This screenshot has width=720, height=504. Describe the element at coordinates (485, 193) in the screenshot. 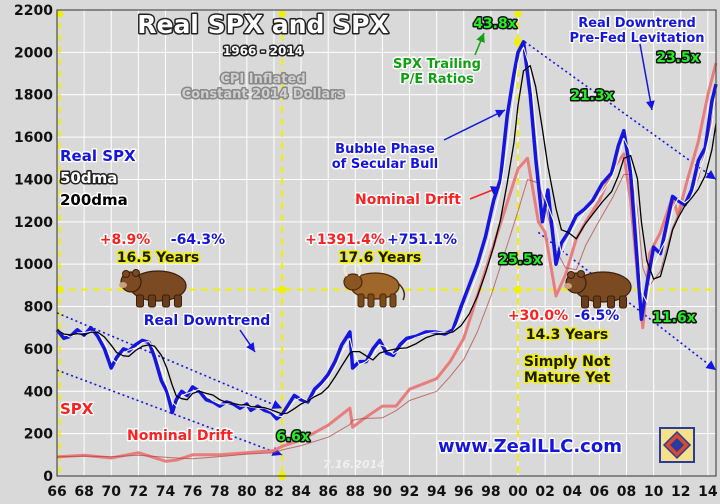

I see `arrow-nominal-drift` at that location.